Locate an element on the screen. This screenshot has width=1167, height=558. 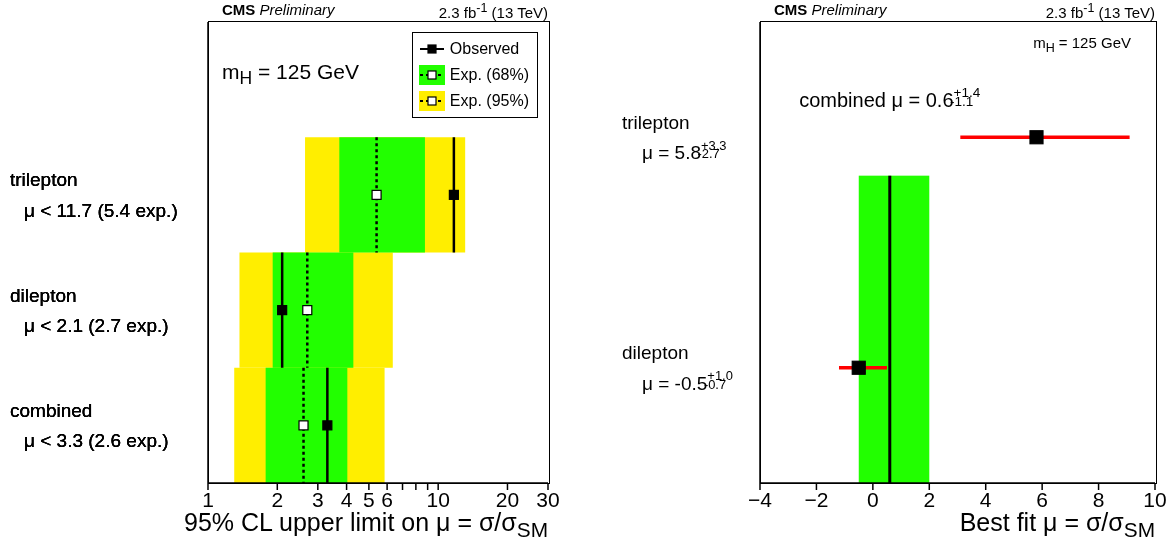
y-tick-label: combined μ < 3.3 (2.6 exp.) is located at coordinates (89, 425).